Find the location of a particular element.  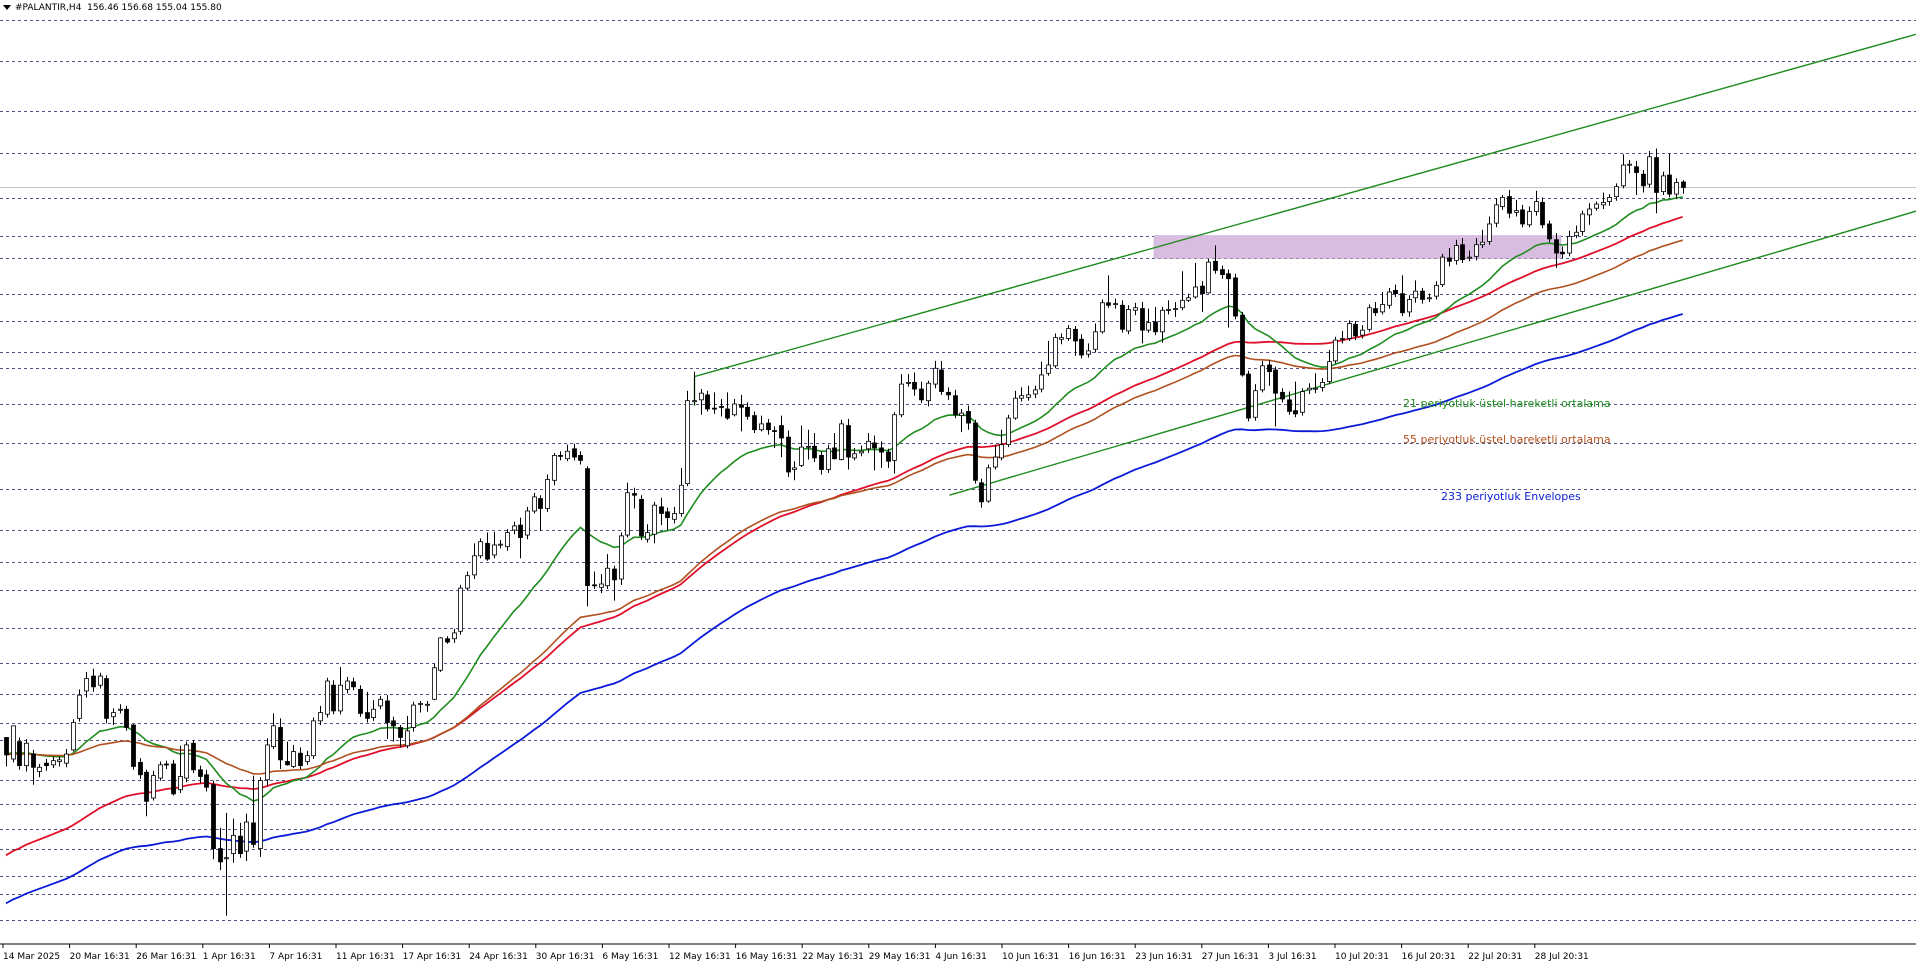

x-tick-label: 24 Apr 16:31 is located at coordinates (498, 957).